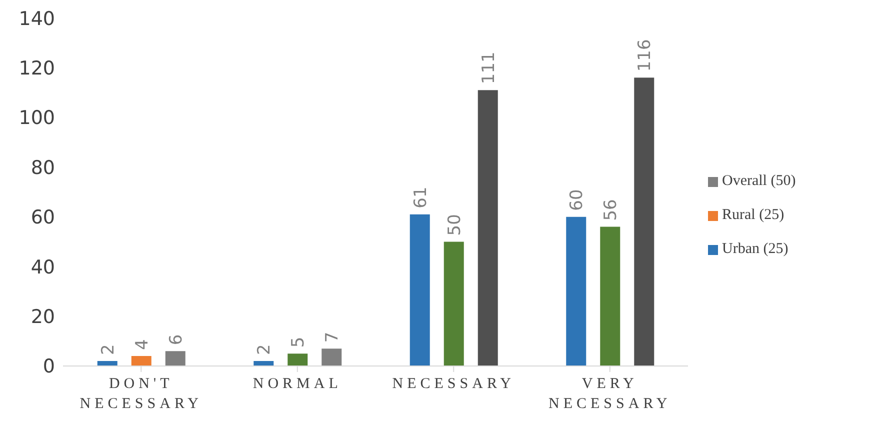 This screenshot has height=430, width=896. What do you see at coordinates (42, 217) in the screenshot?
I see `y-tick-label: 60` at bounding box center [42, 217].